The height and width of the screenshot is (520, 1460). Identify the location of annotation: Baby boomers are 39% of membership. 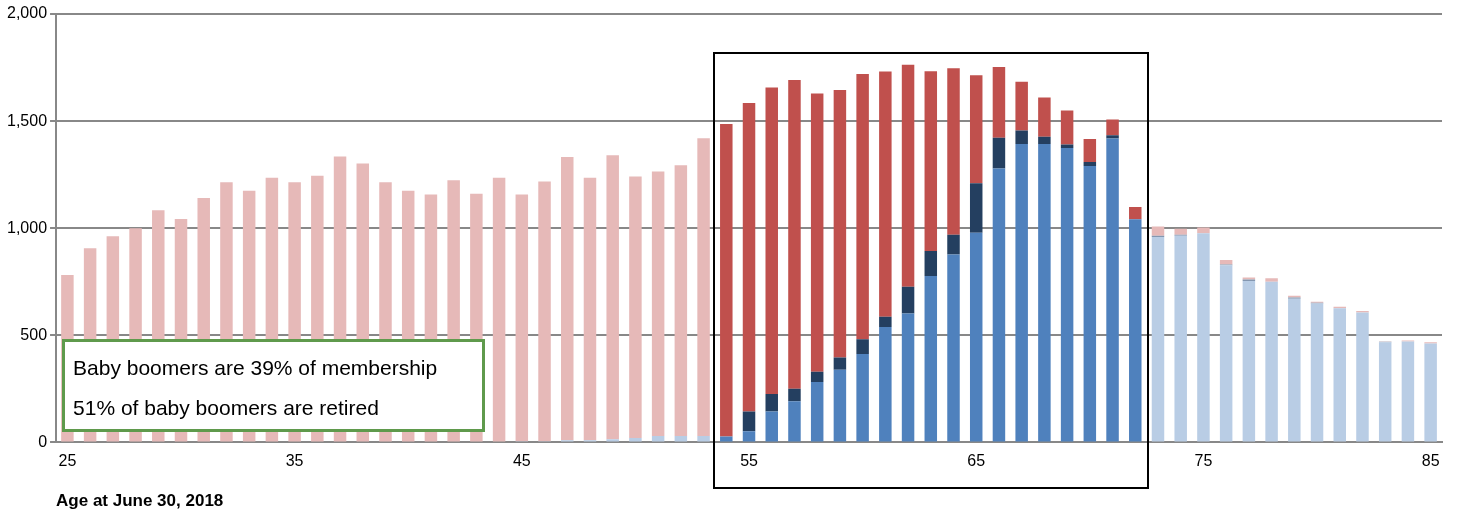
(256, 368).